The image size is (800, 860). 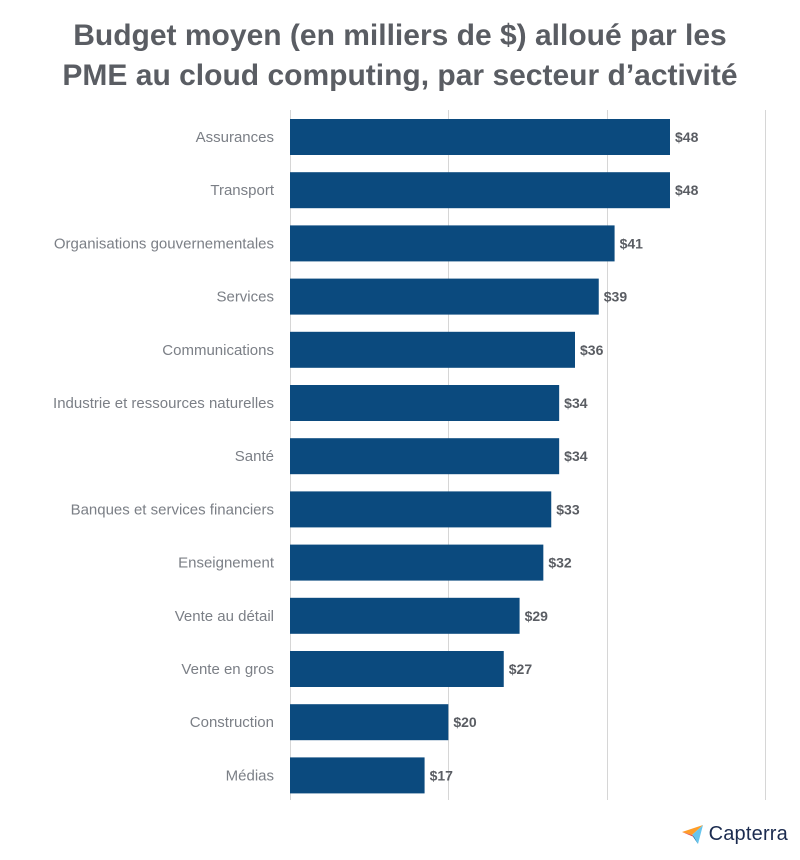 What do you see at coordinates (172, 509) in the screenshot?
I see `category-label: Banques et services financiers` at bounding box center [172, 509].